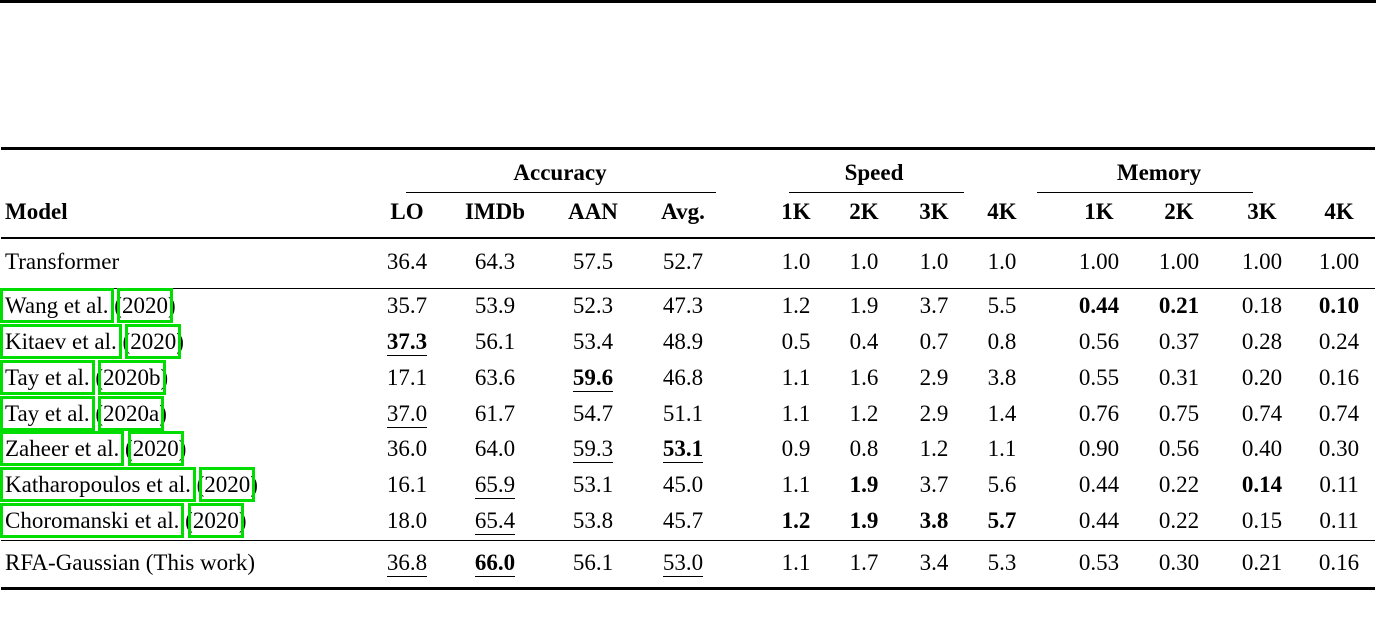  I want to click on value-cell: 0.56, so click(1179, 450).